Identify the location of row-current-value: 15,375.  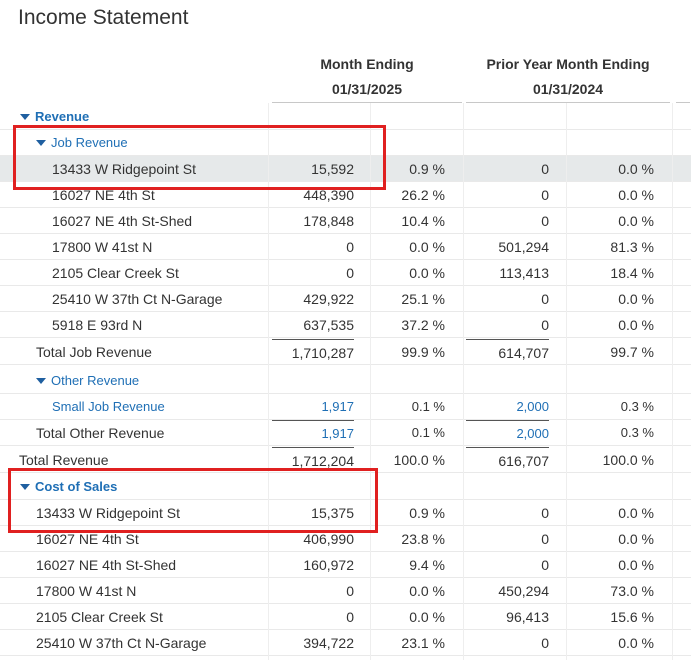
(332, 513).